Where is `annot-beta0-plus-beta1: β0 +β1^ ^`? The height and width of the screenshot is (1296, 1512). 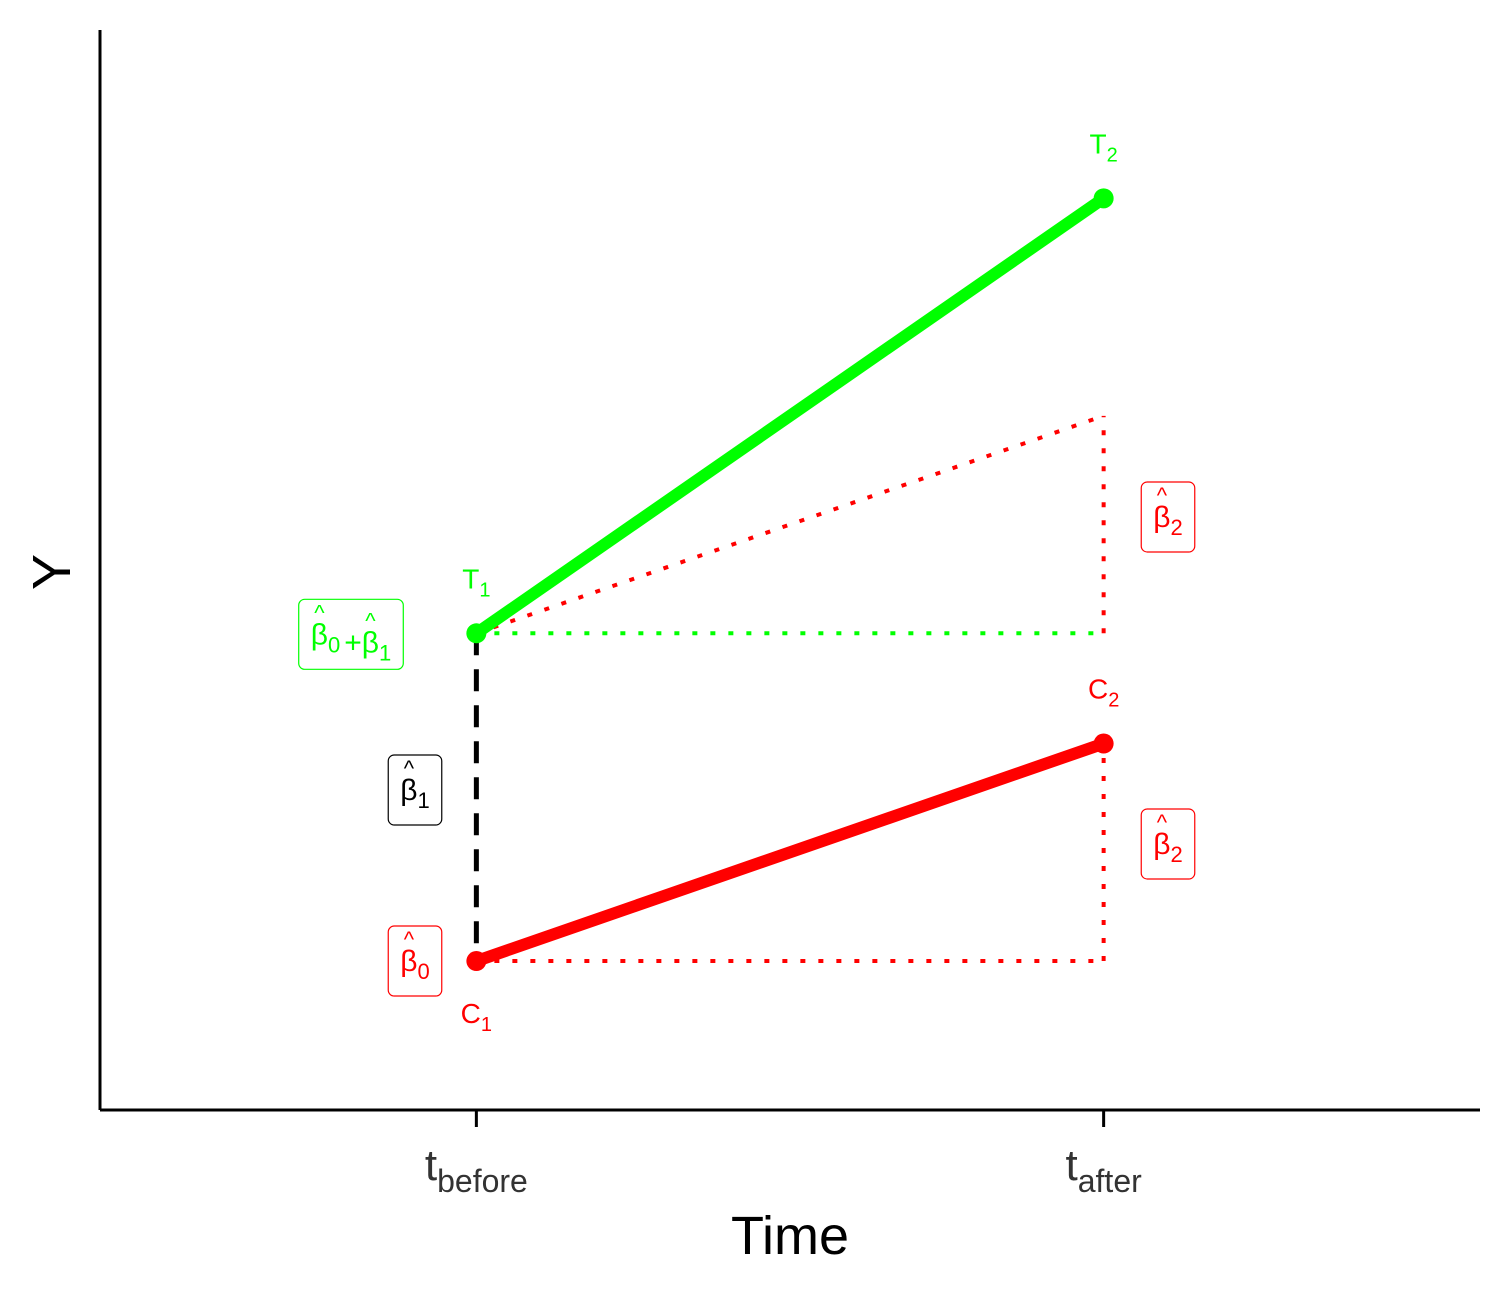
annot-beta0-plus-beta1: β0 +β1^ ^ is located at coordinates (351, 634).